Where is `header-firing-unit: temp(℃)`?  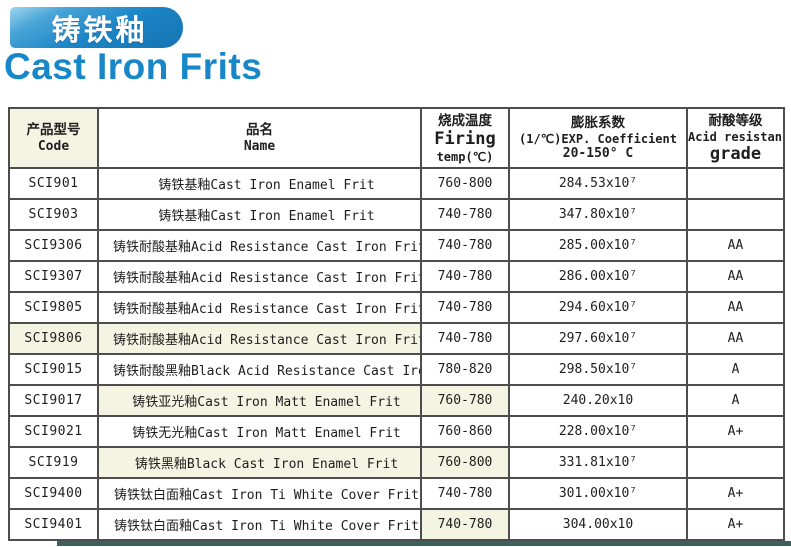 header-firing-unit: temp(℃) is located at coordinates (465, 156).